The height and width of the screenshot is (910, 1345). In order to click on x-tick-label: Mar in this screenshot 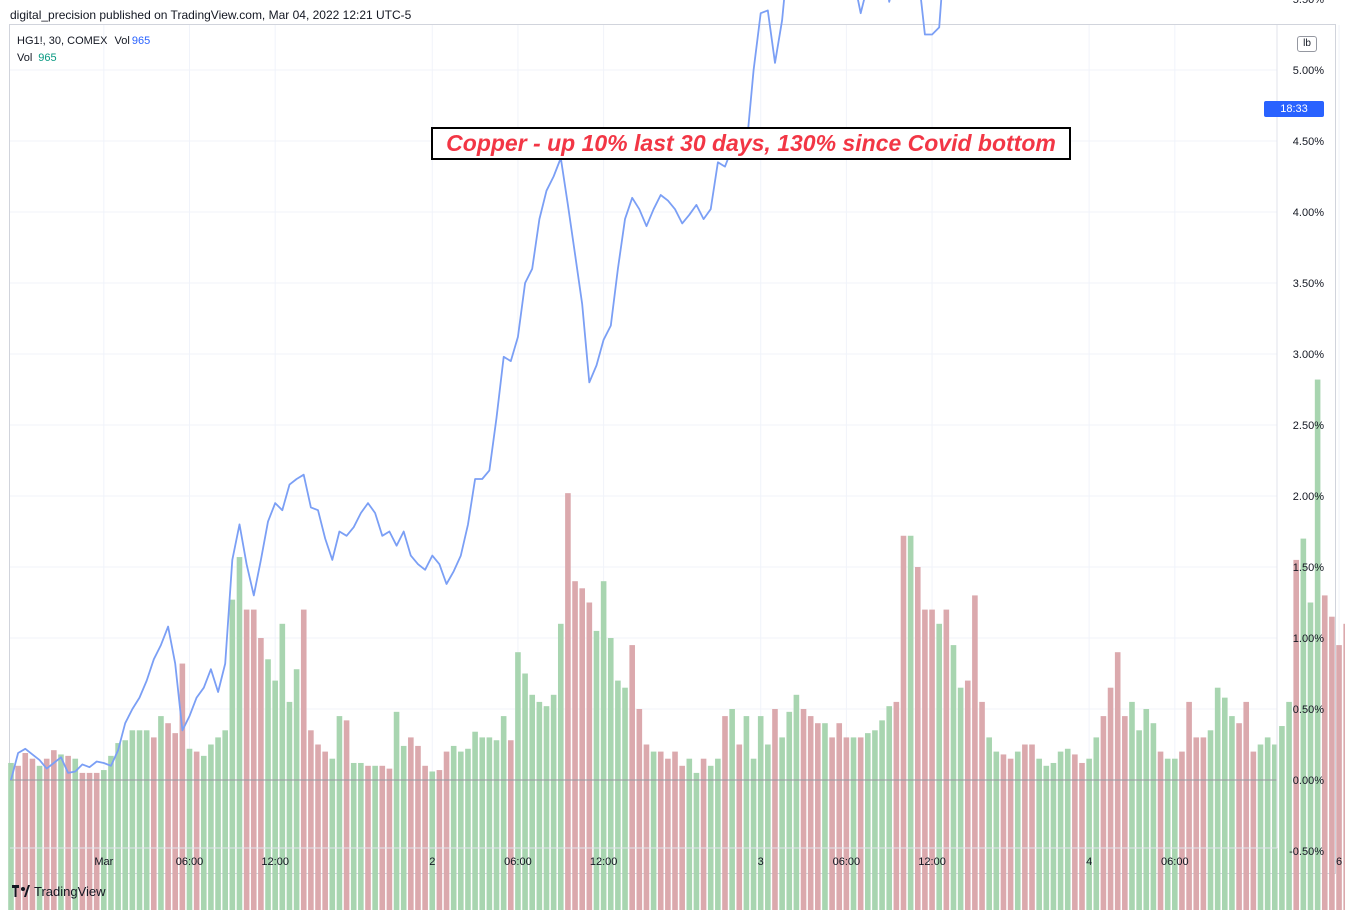, I will do `click(103, 862)`.